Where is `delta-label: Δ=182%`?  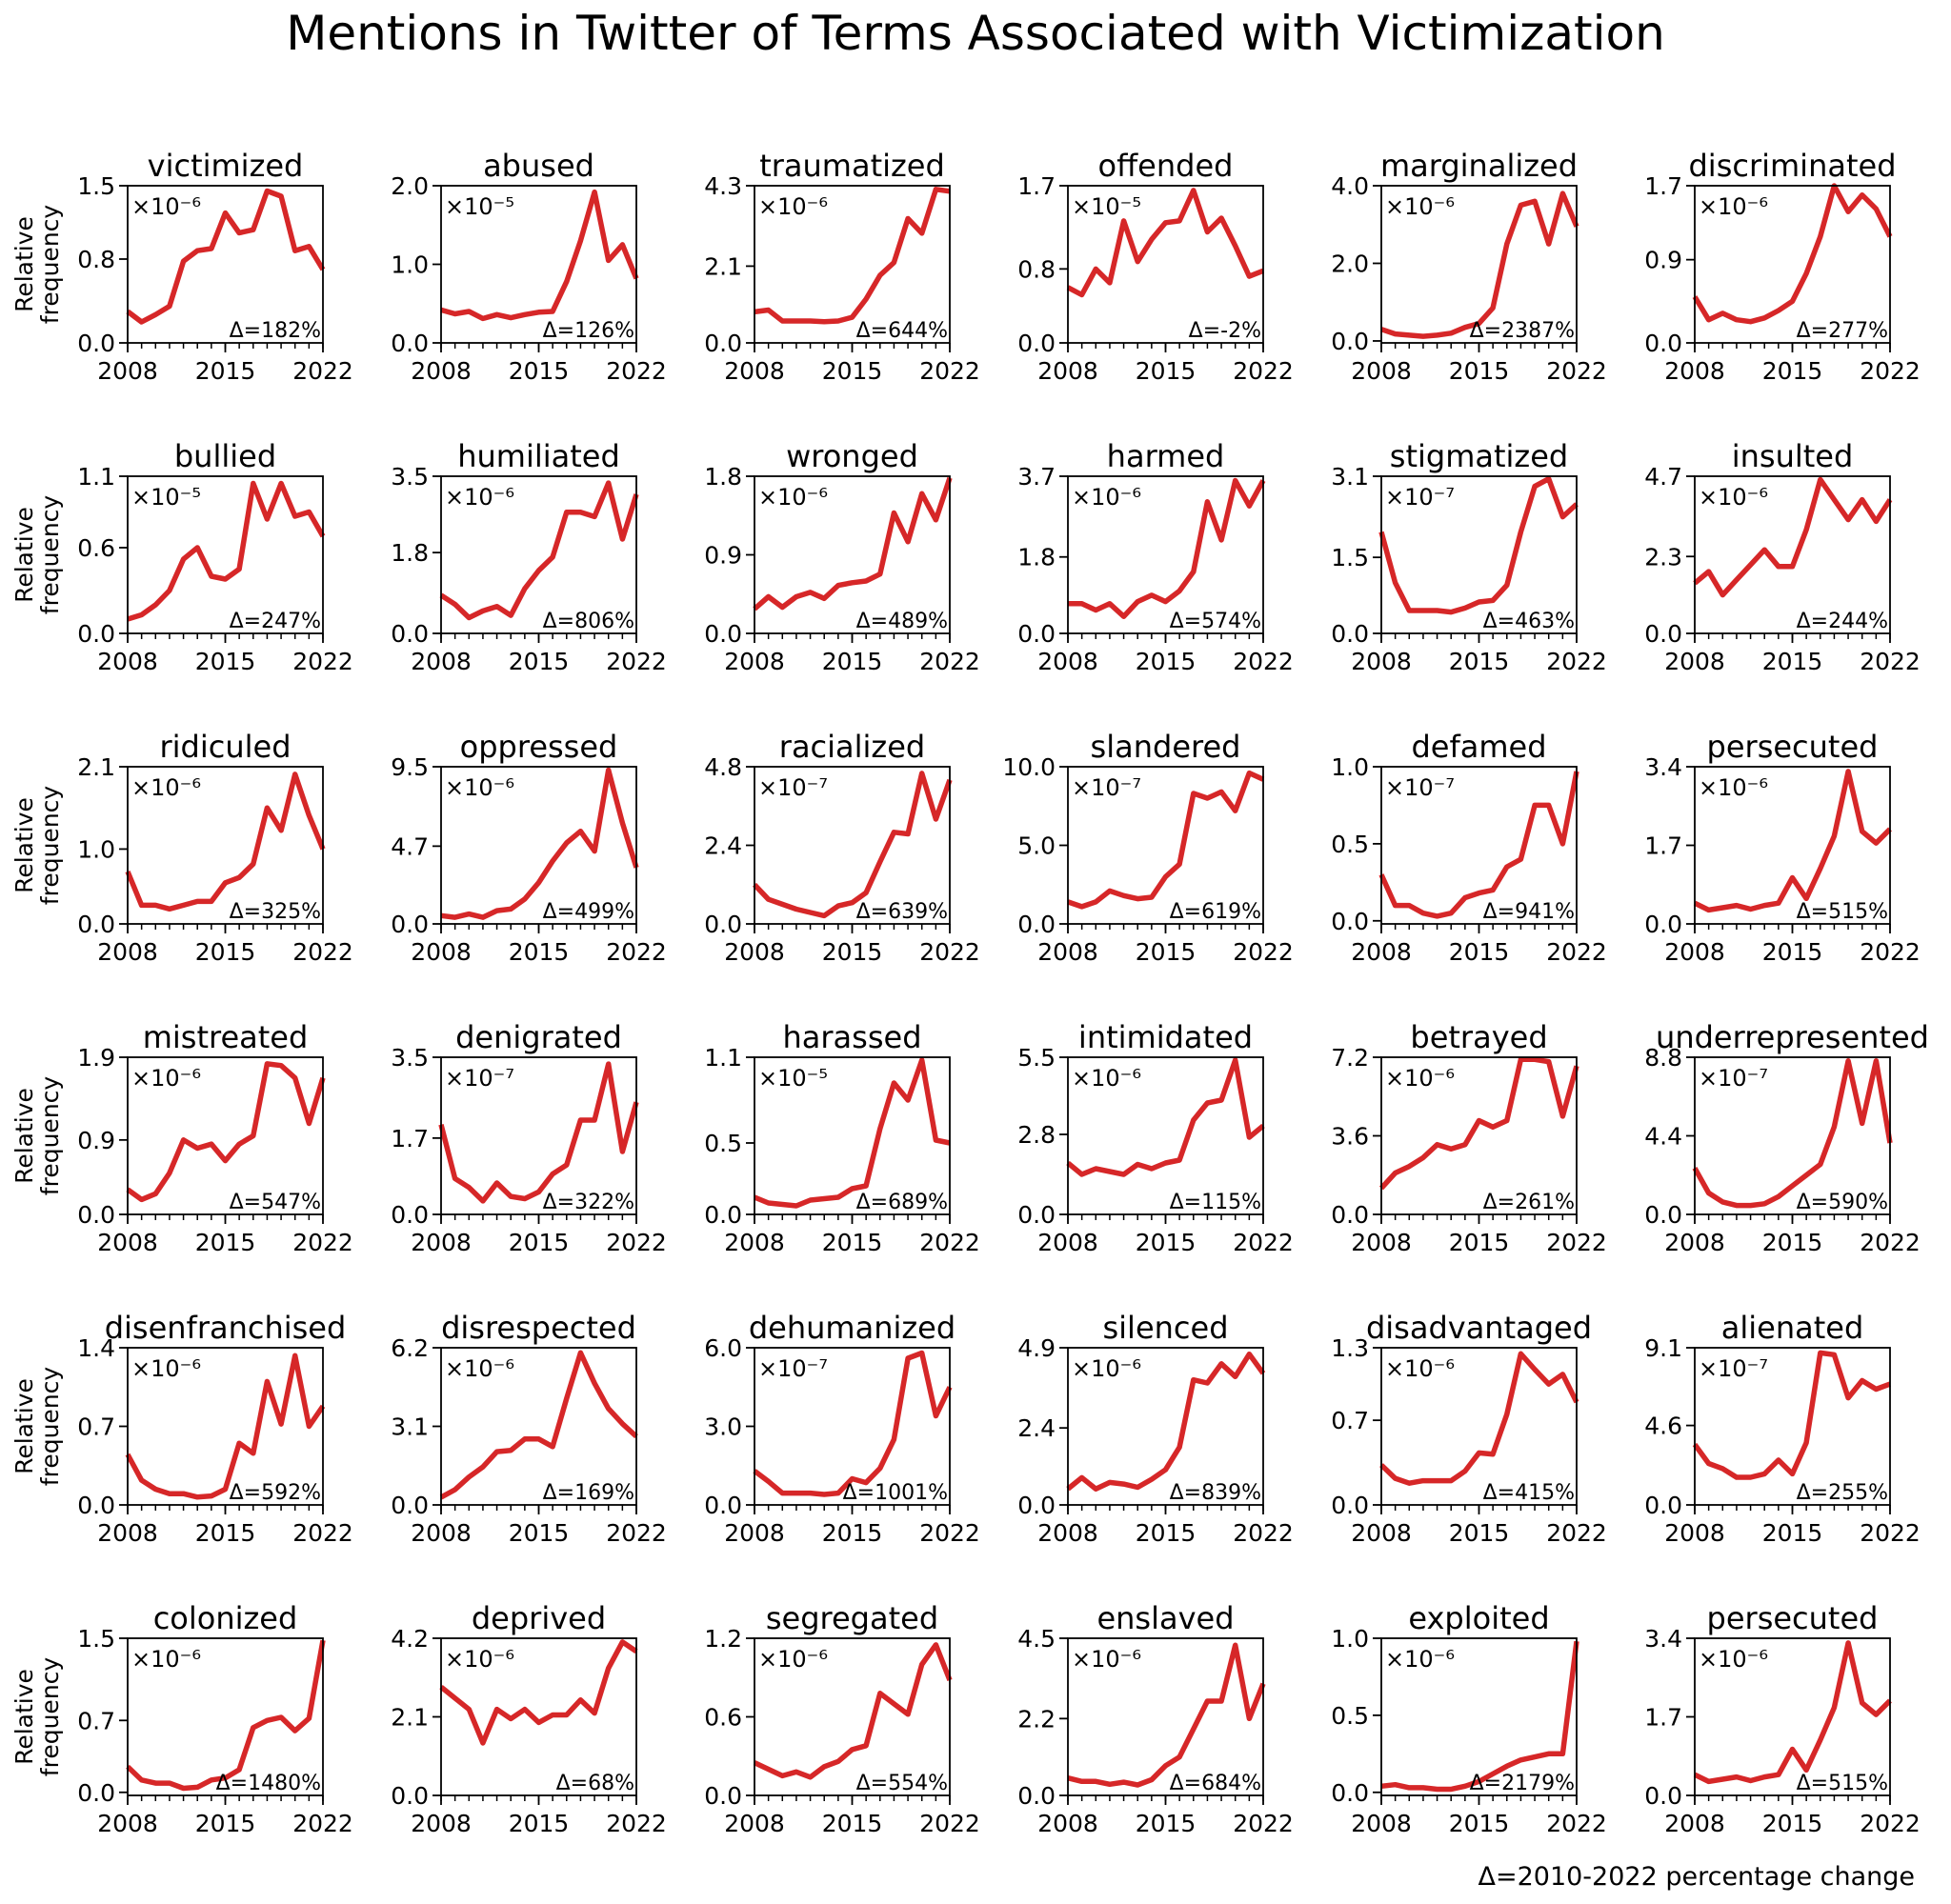 delta-label: Δ=182% is located at coordinates (275, 331).